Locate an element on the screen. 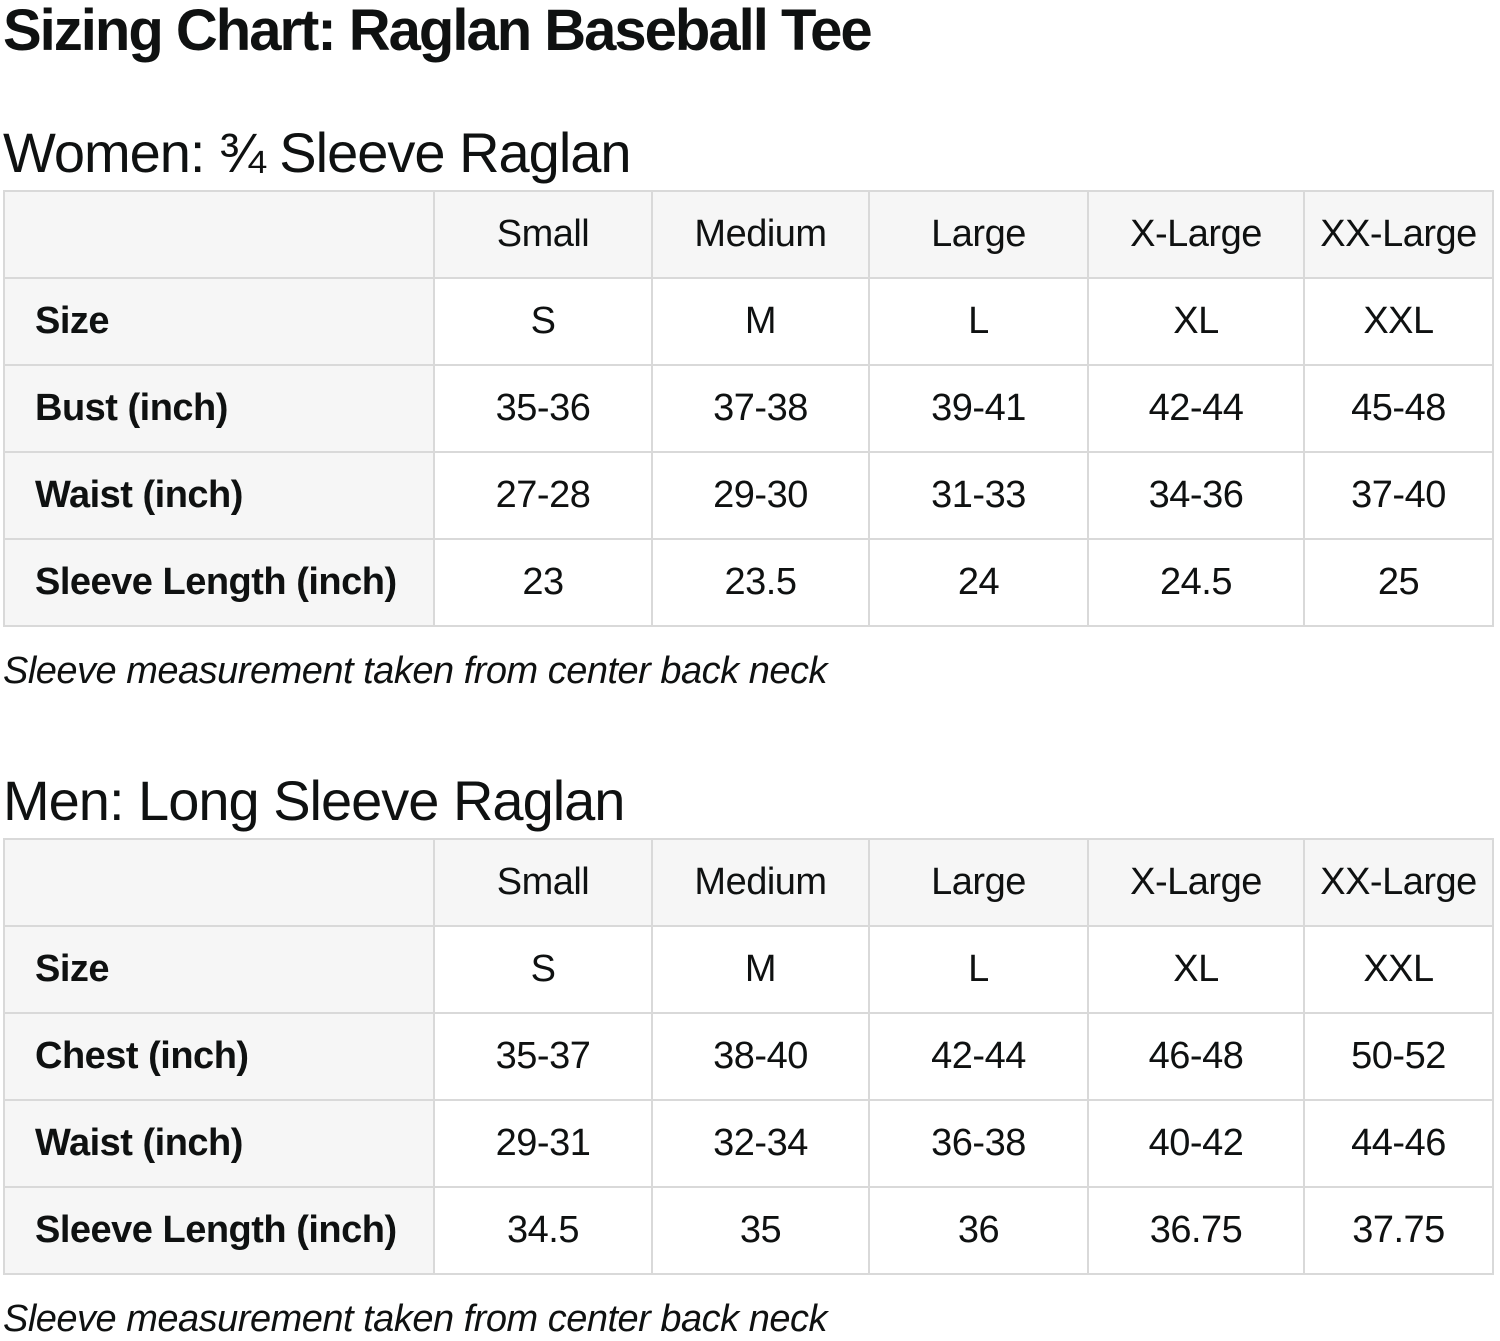 The height and width of the screenshot is (1341, 1500). table-cell: 35-37 is located at coordinates (543, 1056).